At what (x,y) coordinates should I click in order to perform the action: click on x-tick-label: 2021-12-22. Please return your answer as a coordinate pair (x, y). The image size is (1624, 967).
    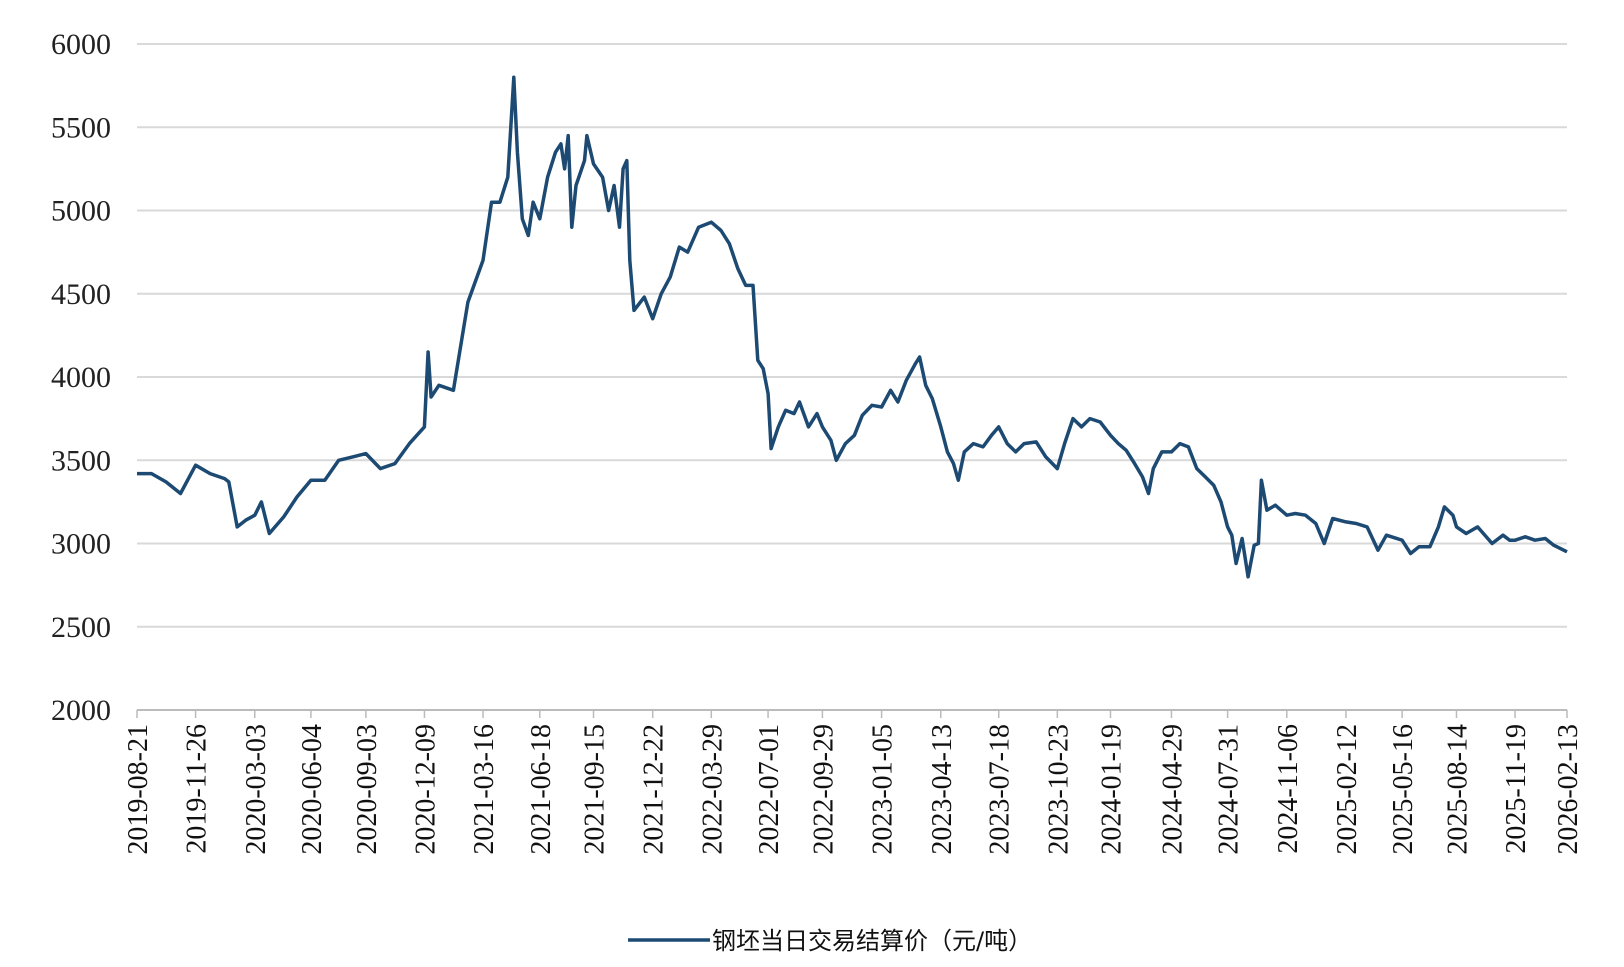
    Looking at the image, I should click on (654, 789).